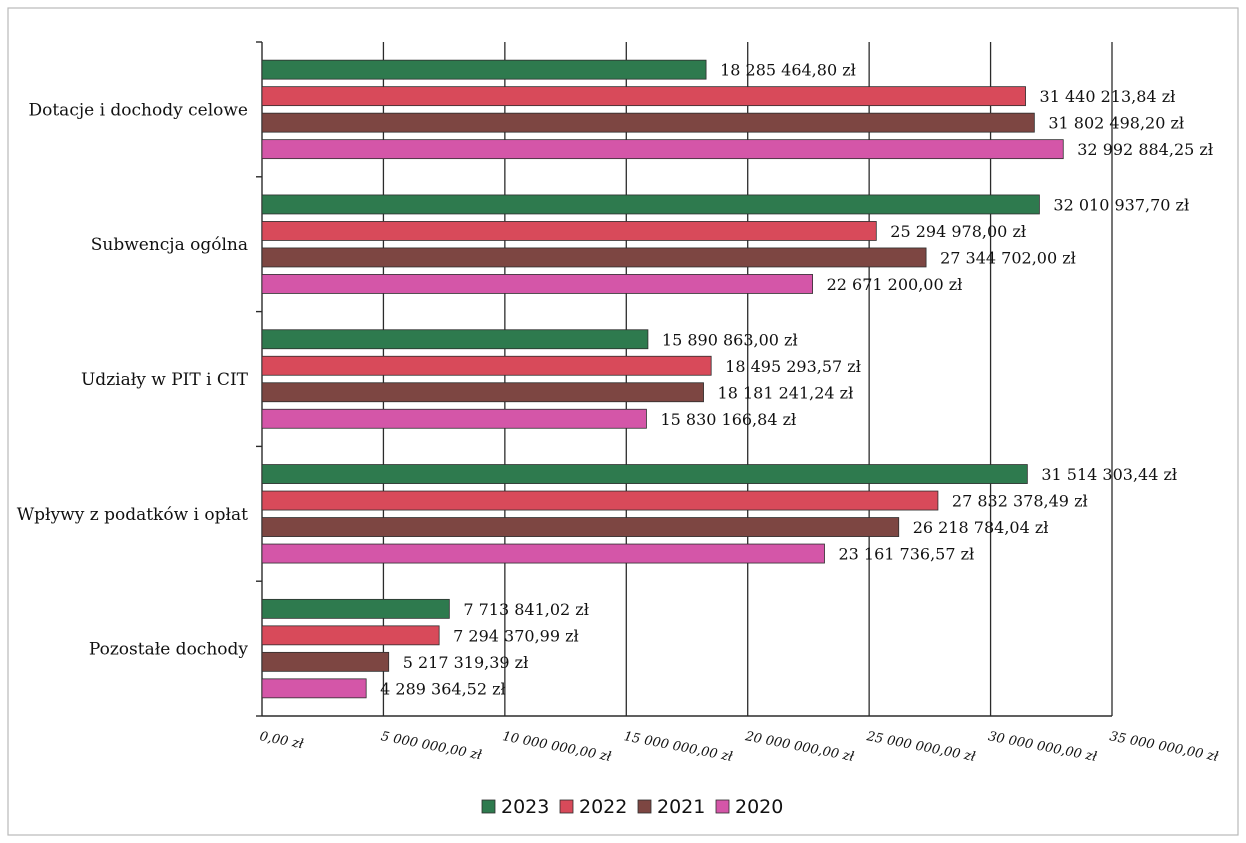 This screenshot has height=843, width=1246. Describe the element at coordinates (1116, 123) in the screenshot. I see `data-label: 31 802 498,20 zł` at that location.